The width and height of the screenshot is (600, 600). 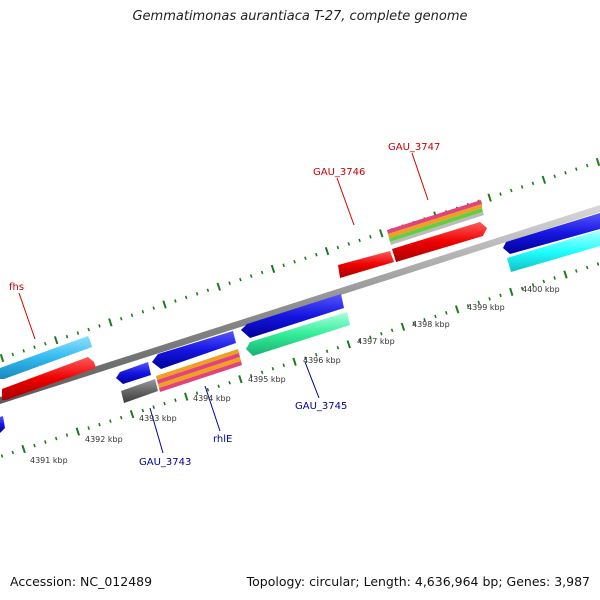 I want to click on gene-left-blue-stub, so click(x=2, y=424).